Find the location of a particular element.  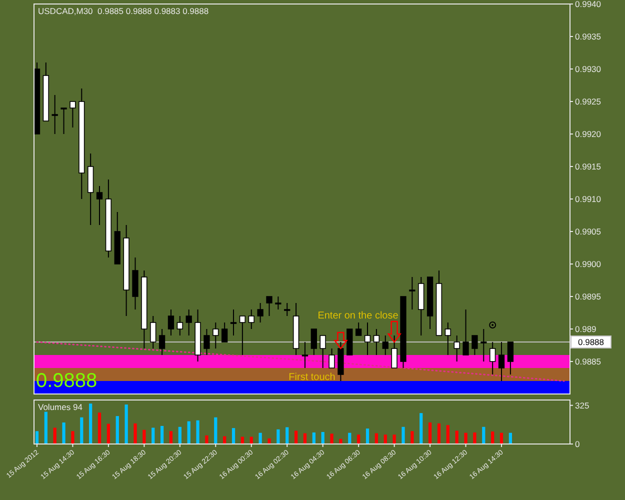

y-tick-label: 0.9930 is located at coordinates (588, 69).